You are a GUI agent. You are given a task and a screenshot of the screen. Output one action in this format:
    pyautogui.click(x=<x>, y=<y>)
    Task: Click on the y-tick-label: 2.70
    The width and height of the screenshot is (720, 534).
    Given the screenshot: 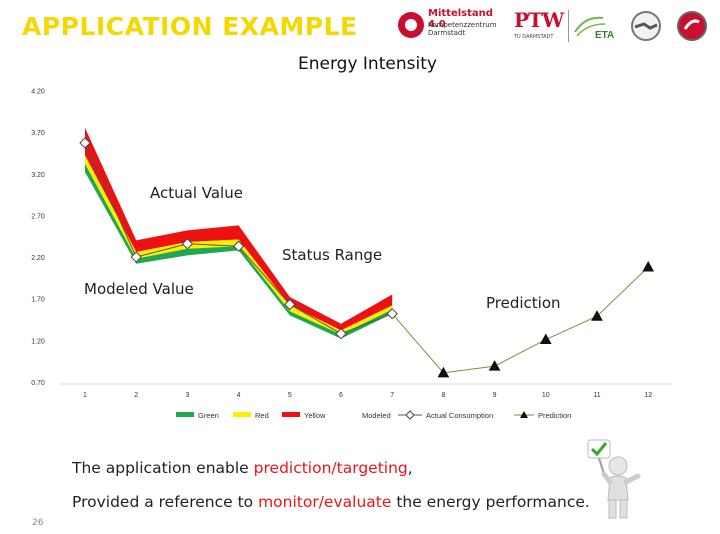 What is the action you would take?
    pyautogui.click(x=38, y=216)
    